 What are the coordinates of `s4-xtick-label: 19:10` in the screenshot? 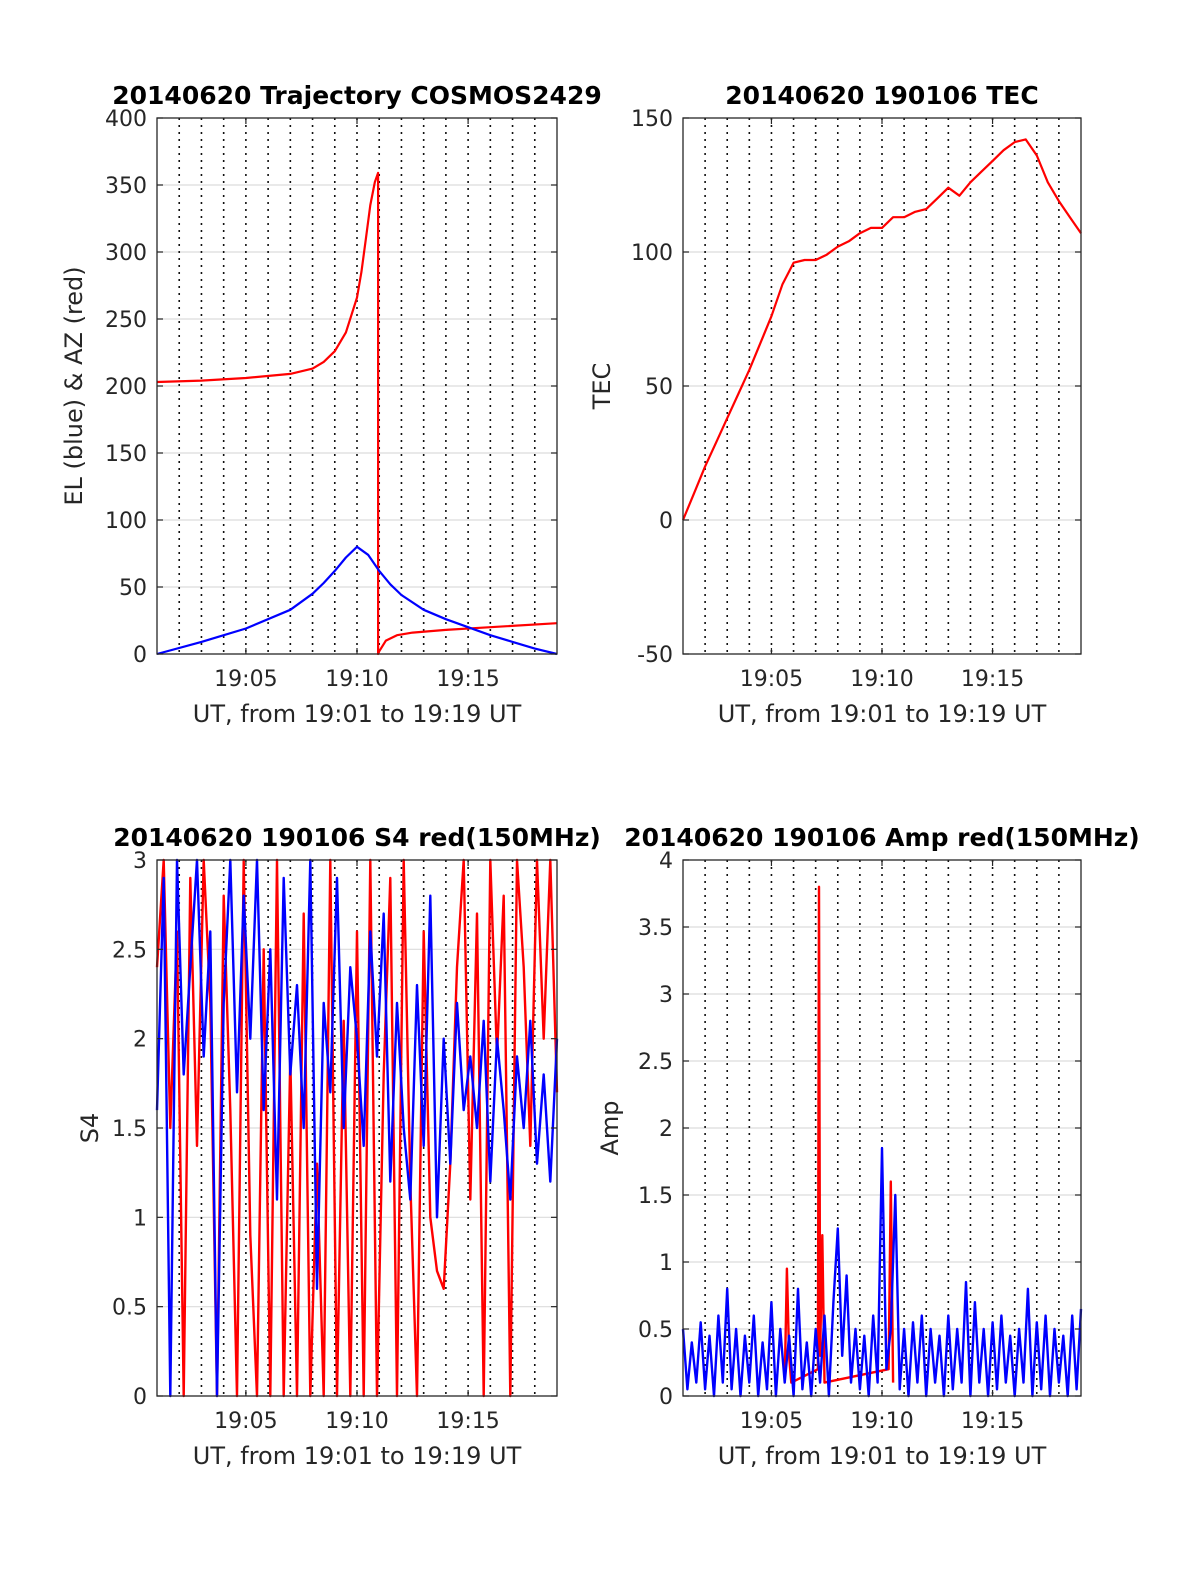 It's located at (356, 1421).